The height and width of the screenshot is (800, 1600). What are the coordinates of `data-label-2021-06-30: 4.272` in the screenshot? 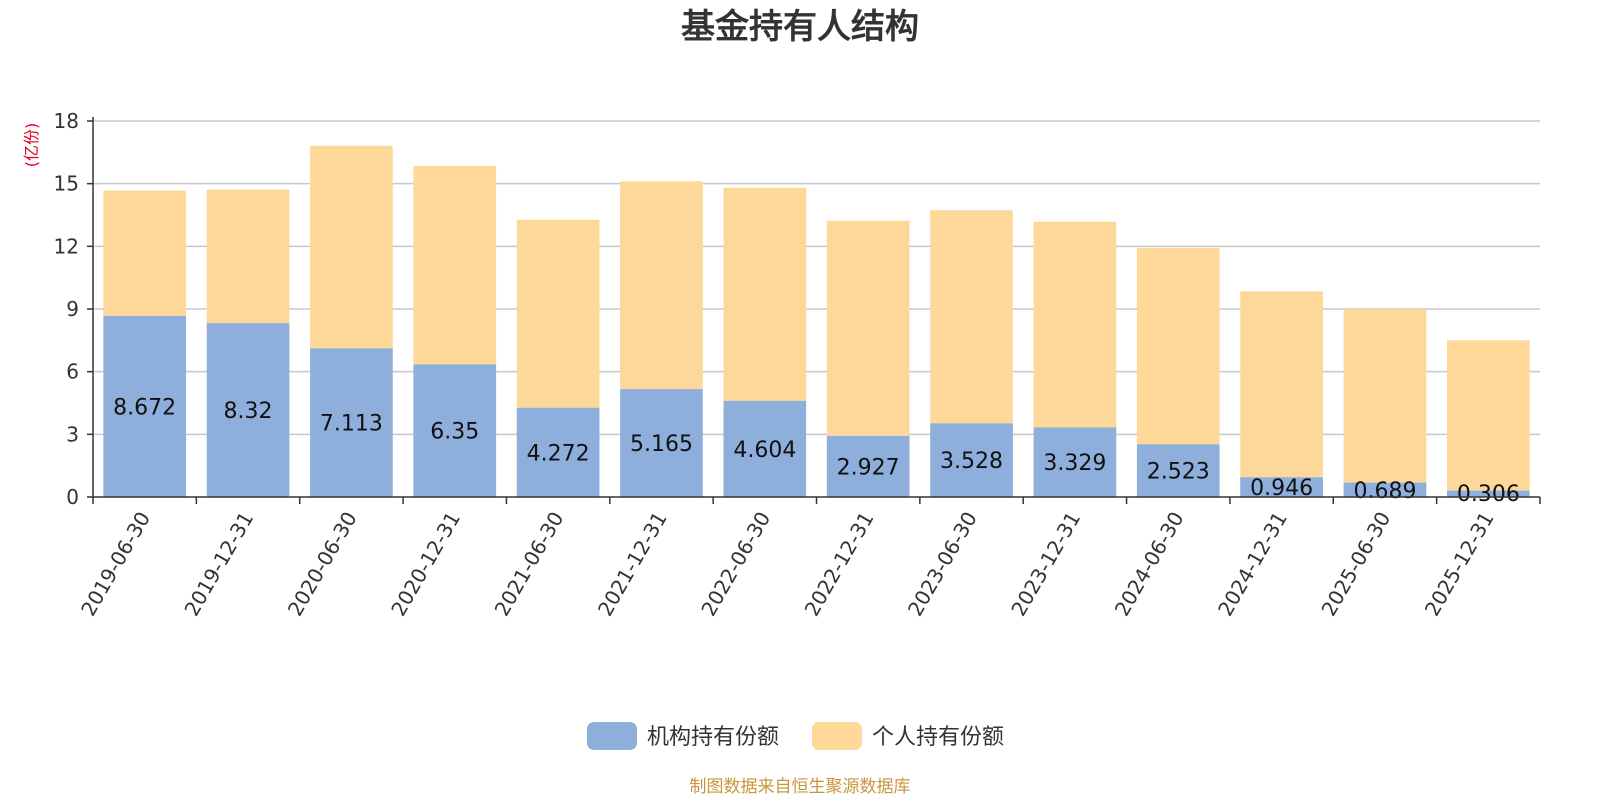 It's located at (558, 453).